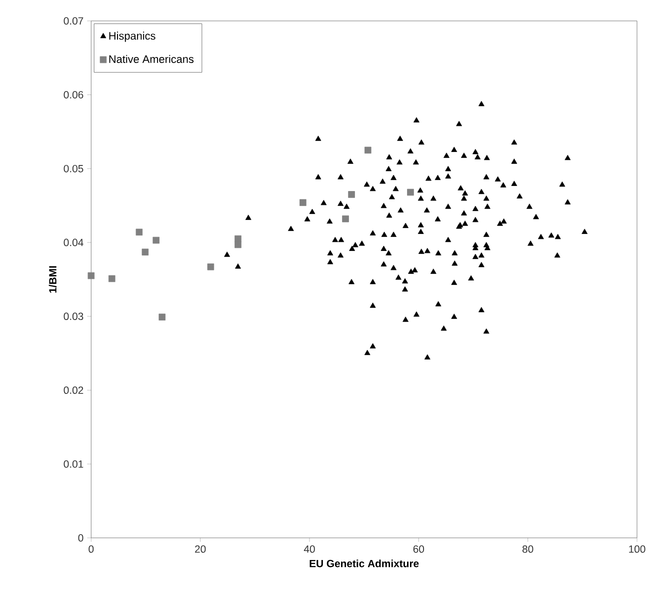  I want to click on y-tick-label: 0.04, so click(74, 242).